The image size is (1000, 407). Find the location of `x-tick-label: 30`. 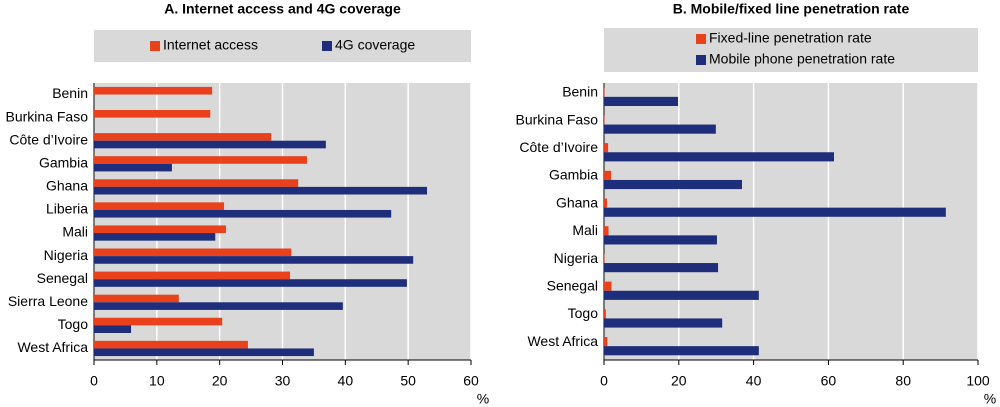

x-tick-label: 30 is located at coordinates (283, 381).